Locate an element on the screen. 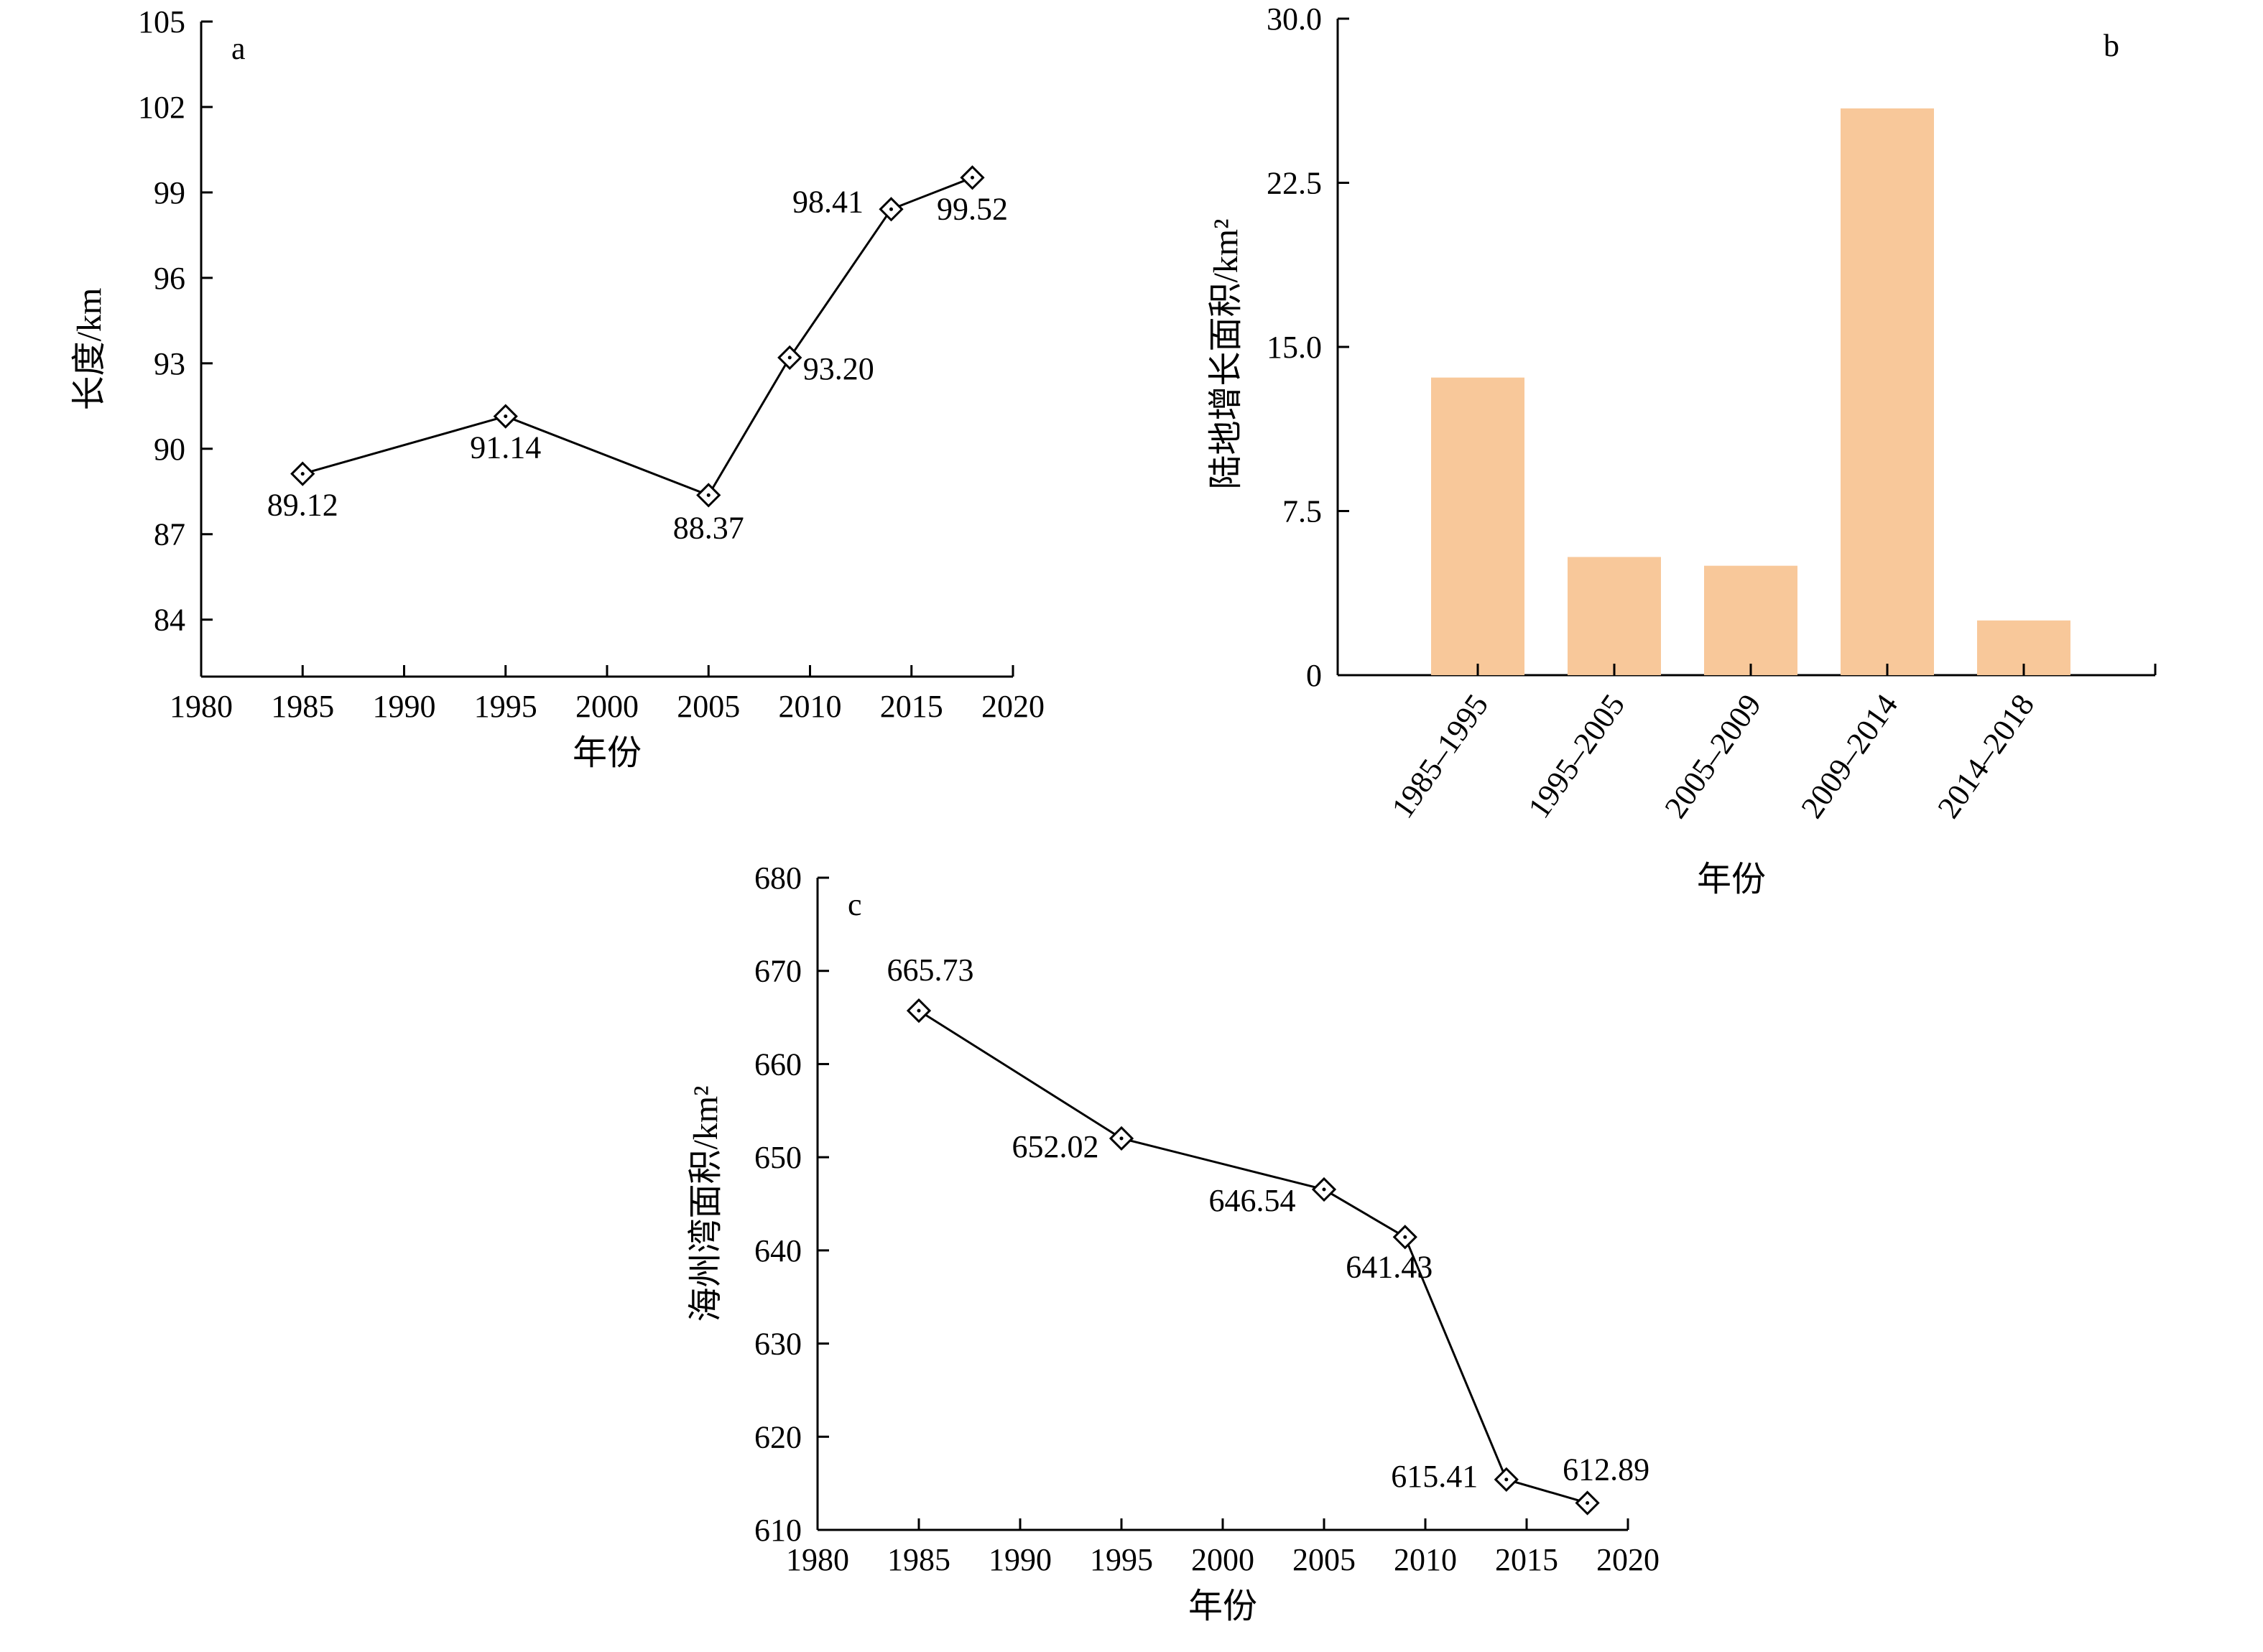 Image resolution: width=2263 pixels, height=1652 pixels. y-tick-label: 105 is located at coordinates (161, 22).